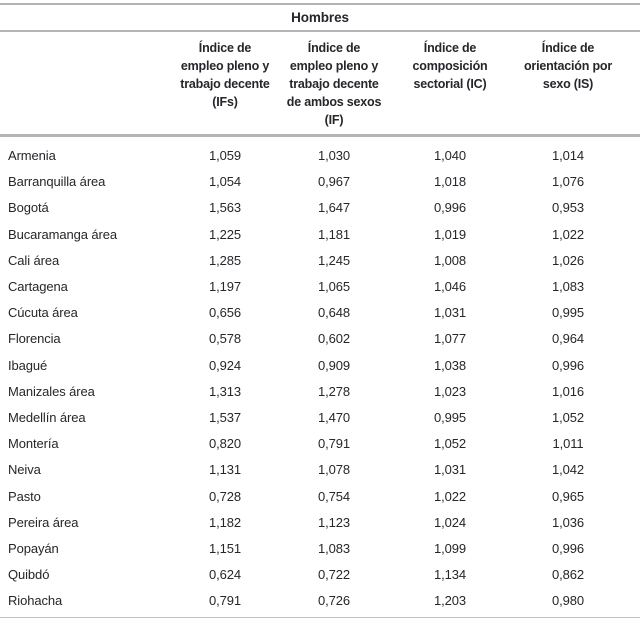  What do you see at coordinates (34, 339) in the screenshot?
I see `row-label-city: Florencia` at bounding box center [34, 339].